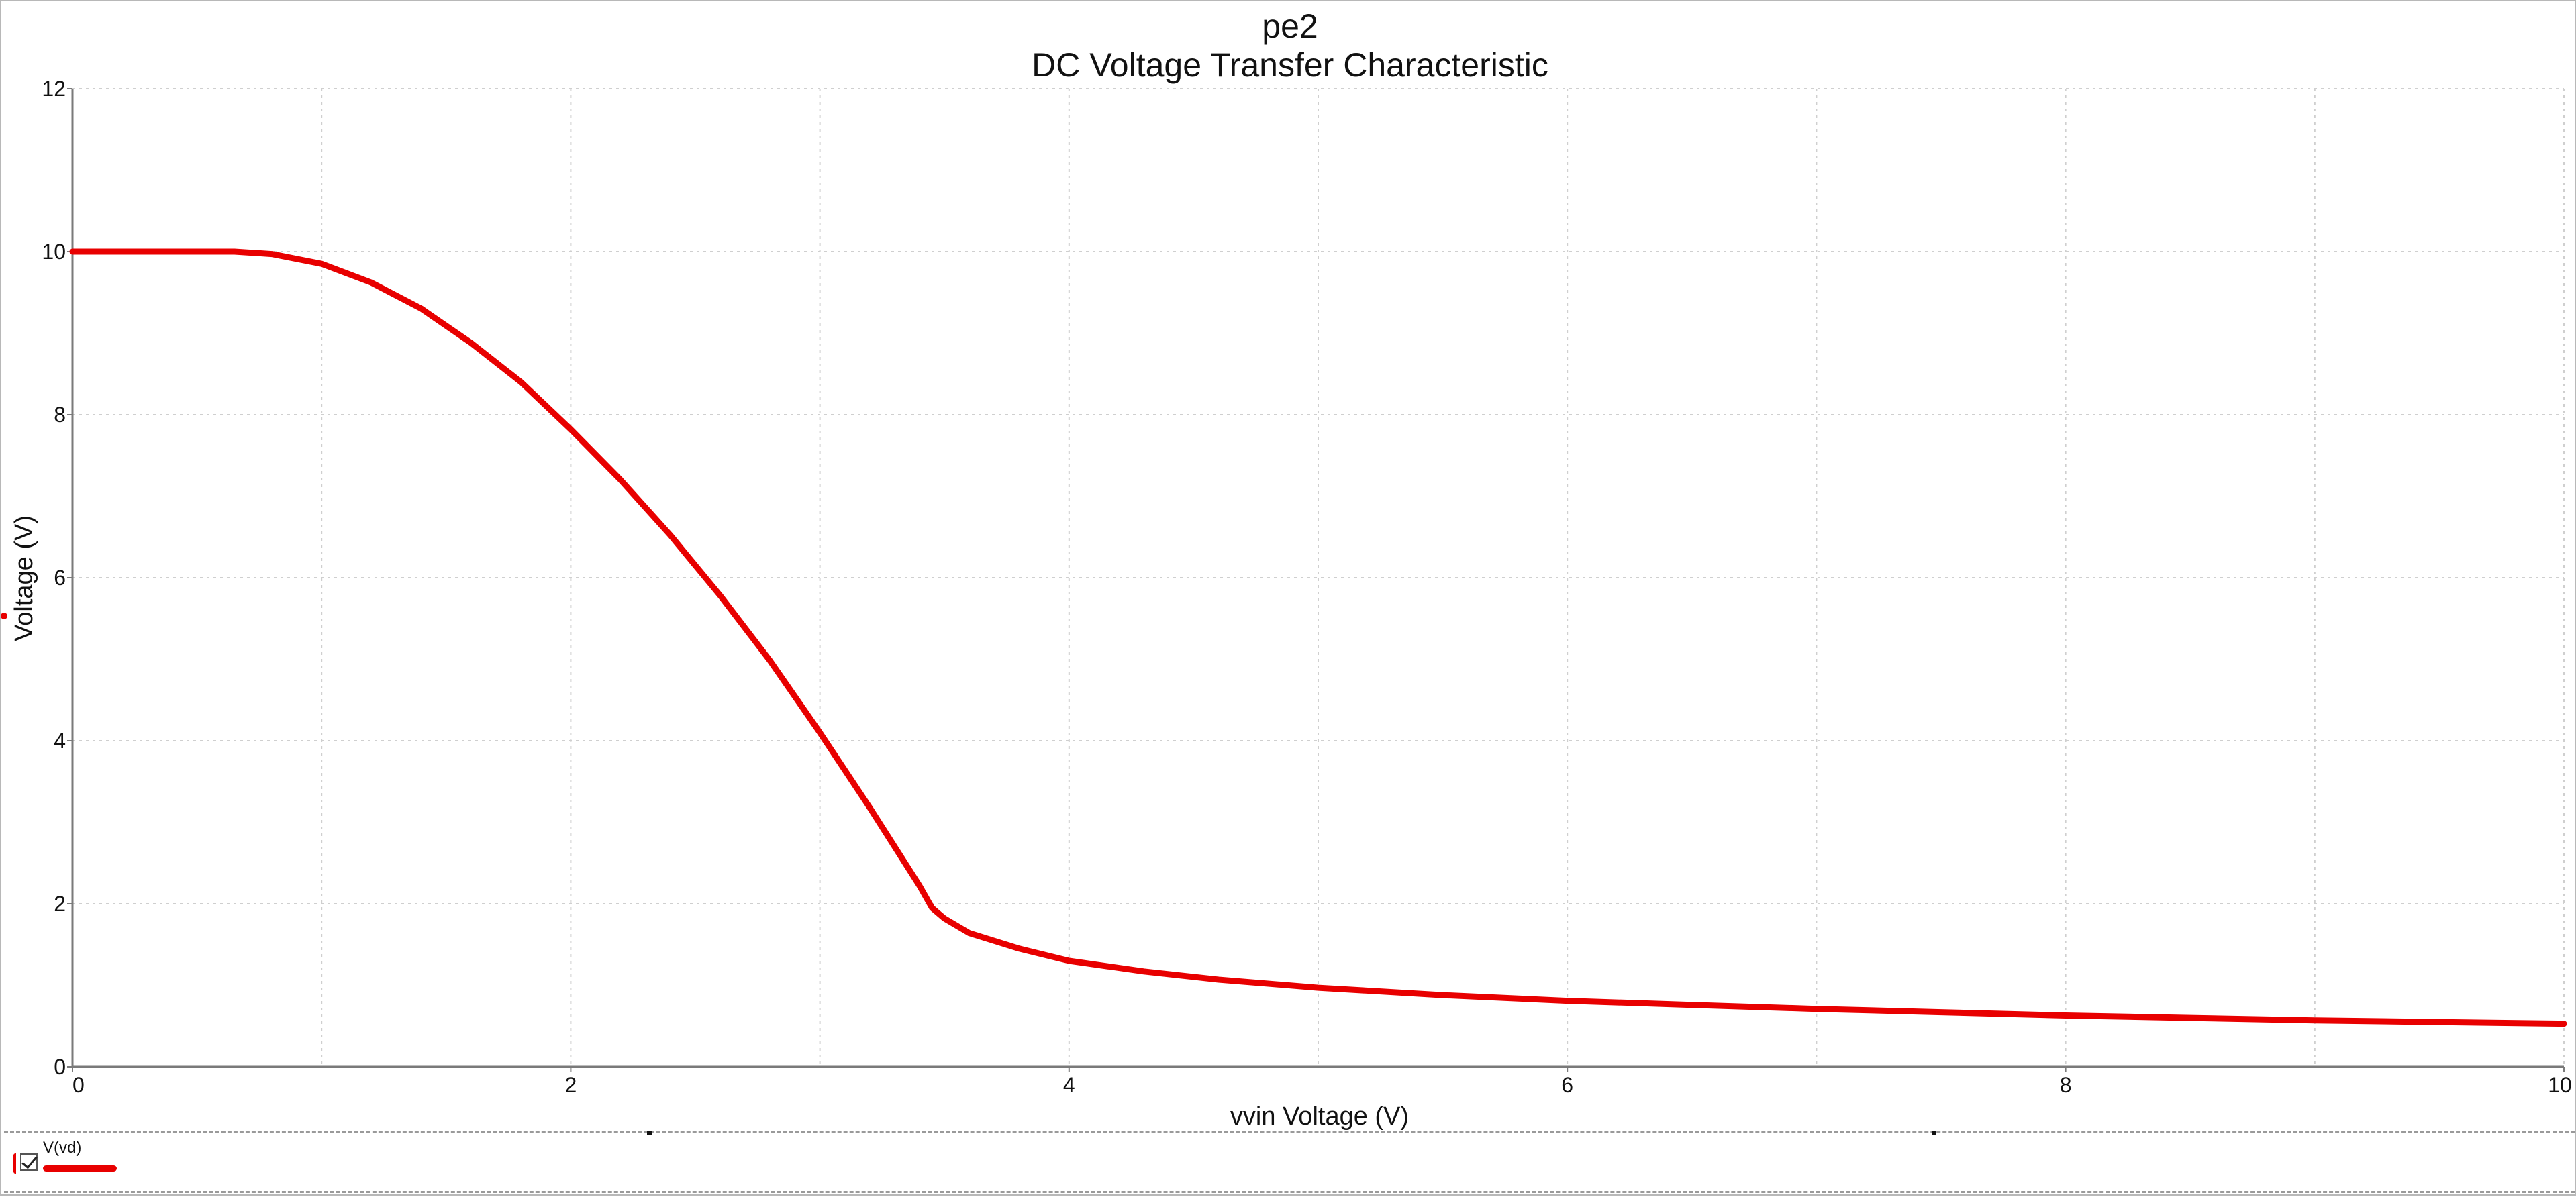 This screenshot has height=1197, width=2576. I want to click on y-axis-label: Voltage (V), so click(24, 578).